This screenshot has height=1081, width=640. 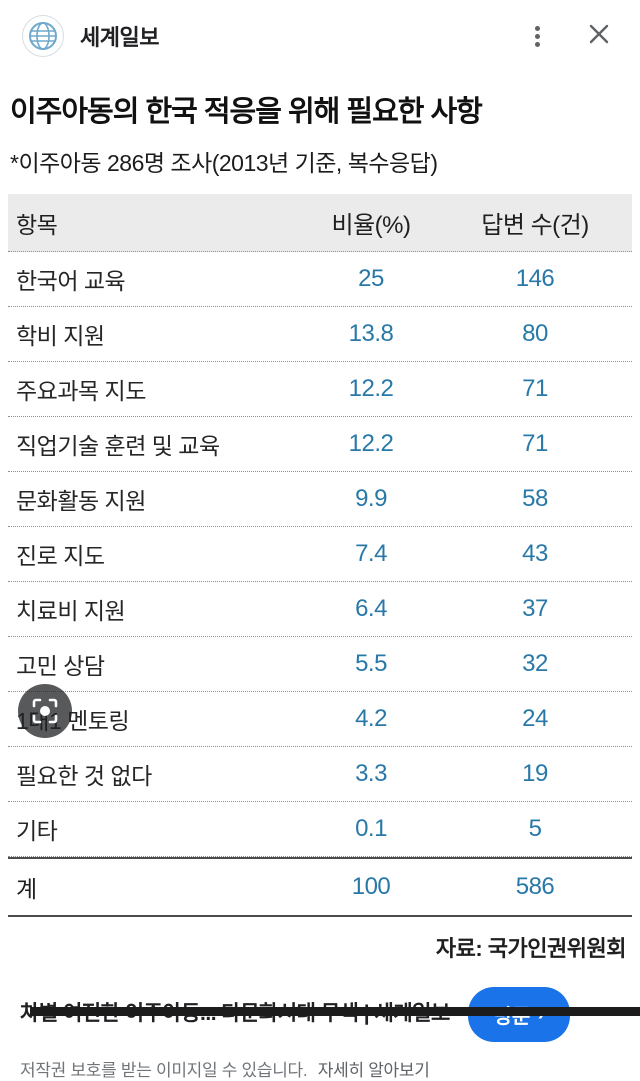 What do you see at coordinates (60, 666) in the screenshot?
I see `row-item: 고민 상담` at bounding box center [60, 666].